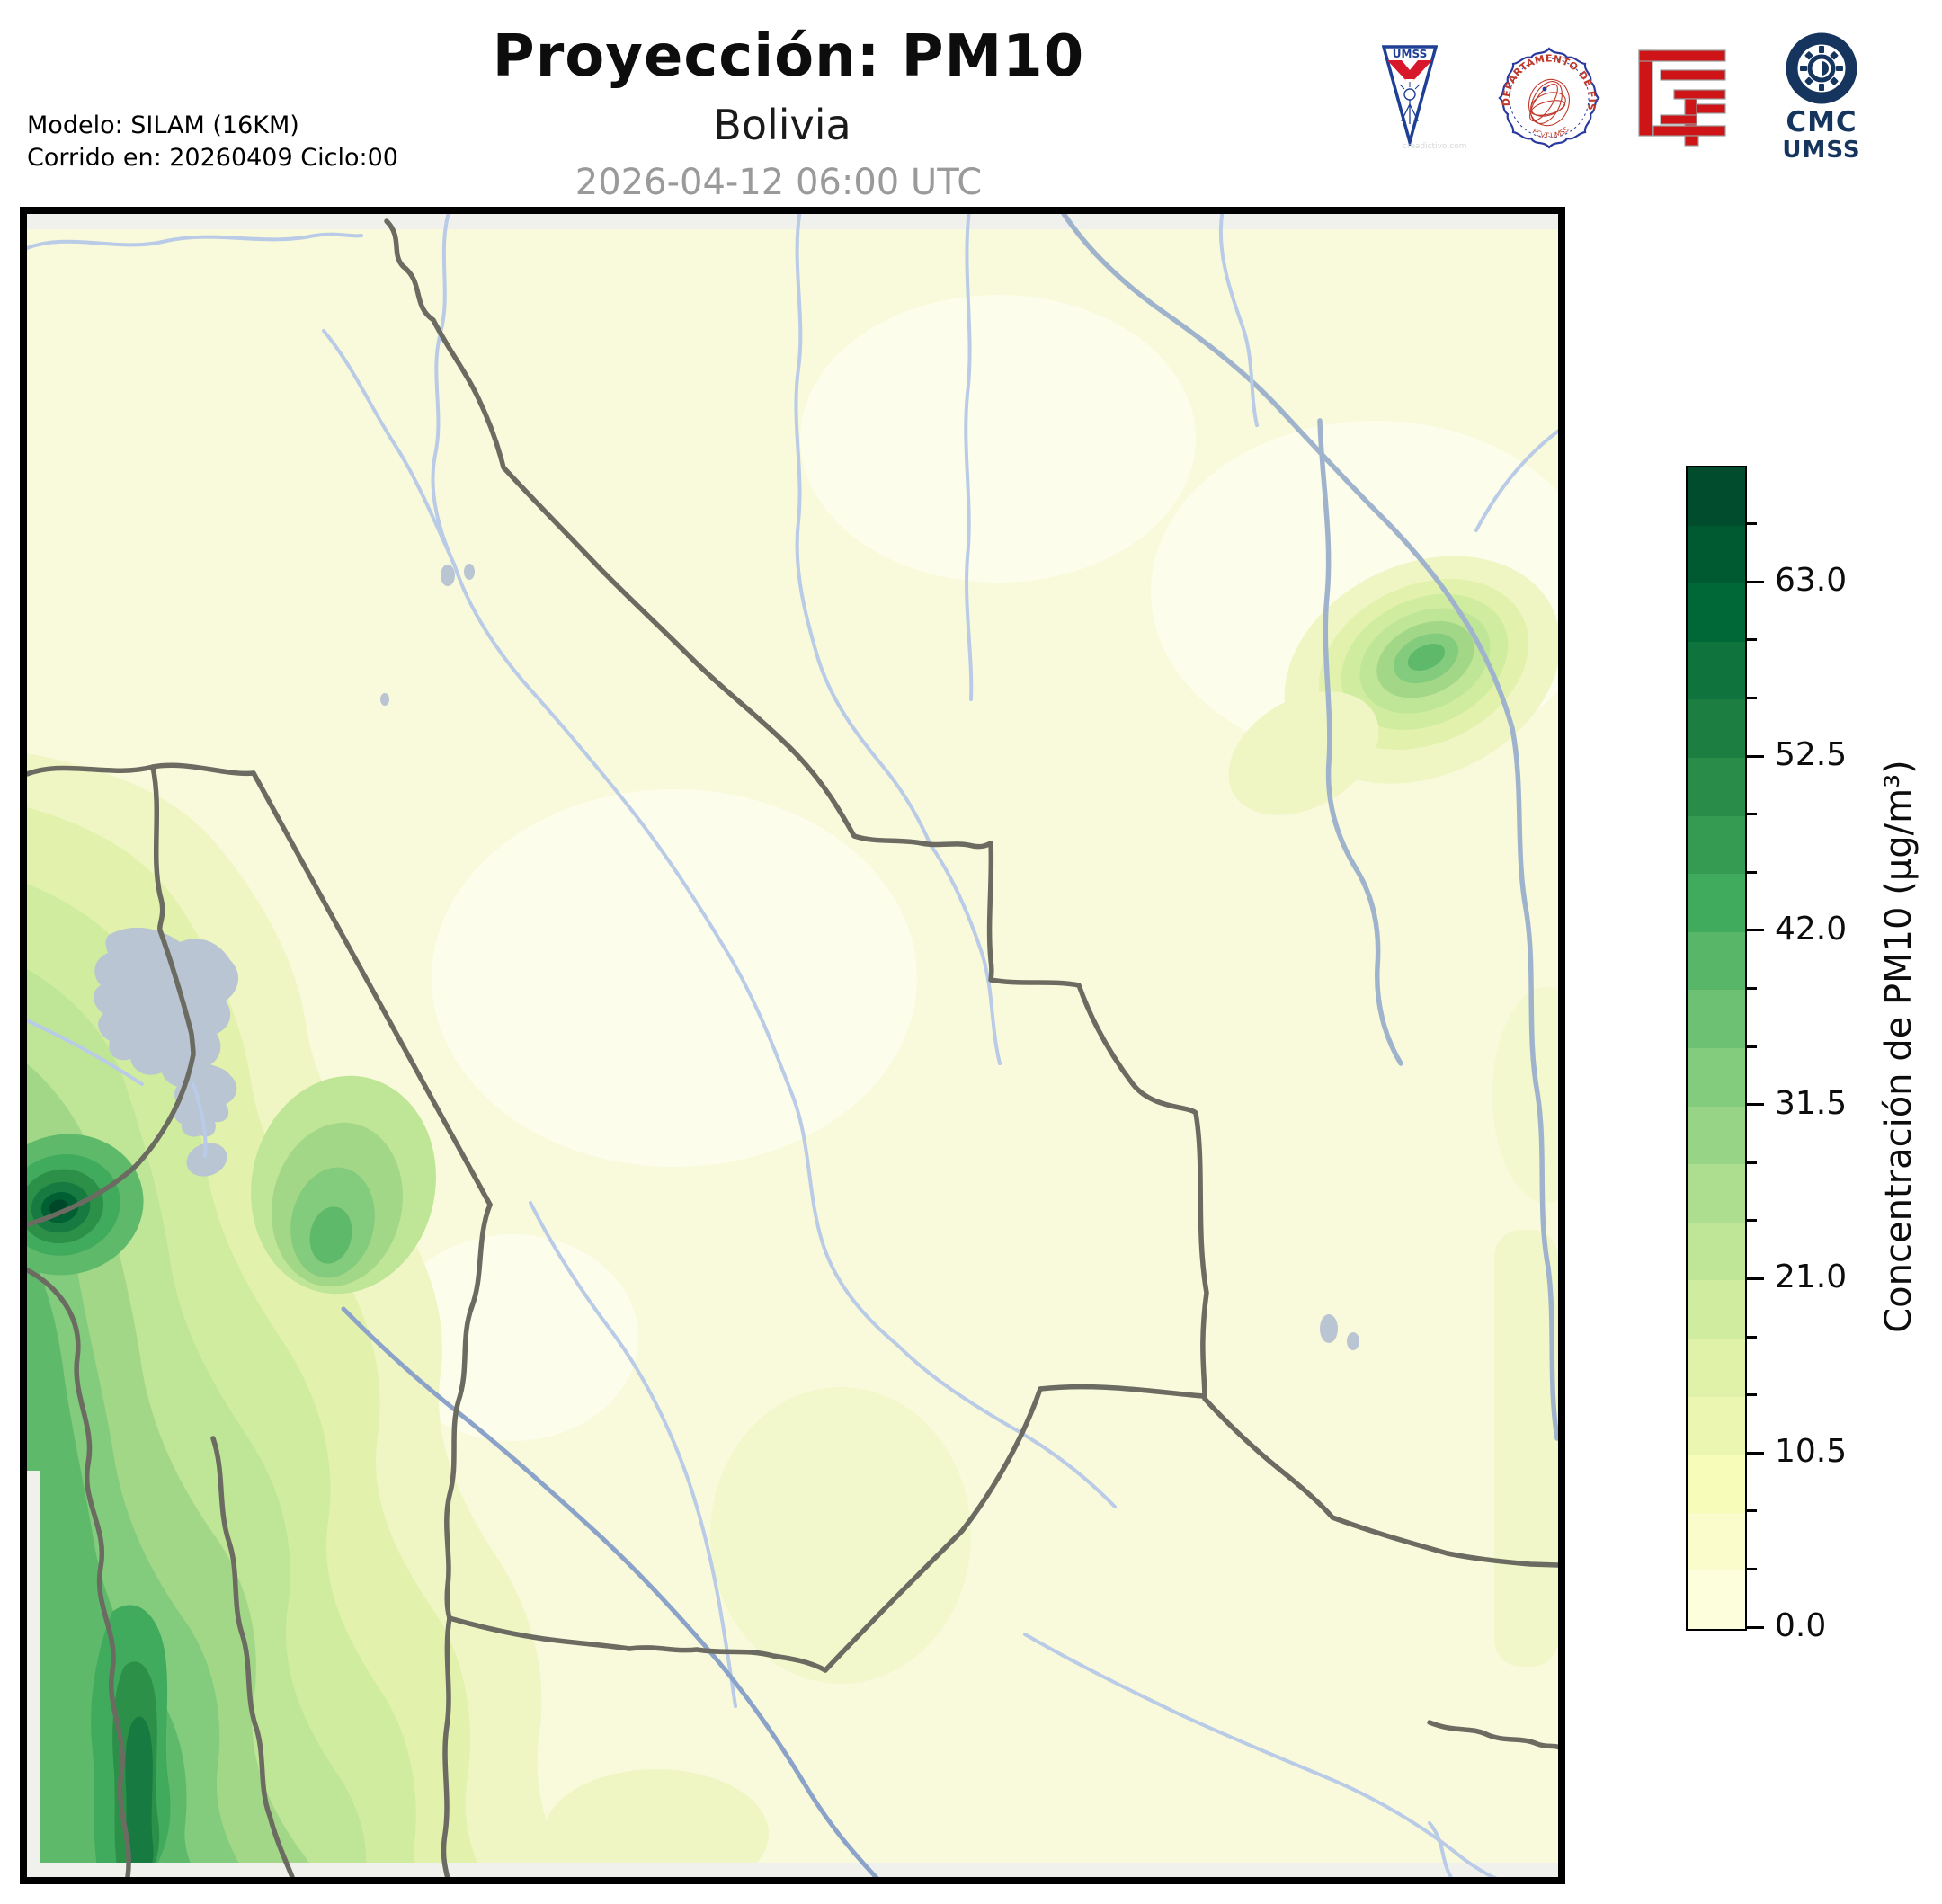 This screenshot has height=1904, width=1942. I want to click on colorbar, so click(1716, 1048).